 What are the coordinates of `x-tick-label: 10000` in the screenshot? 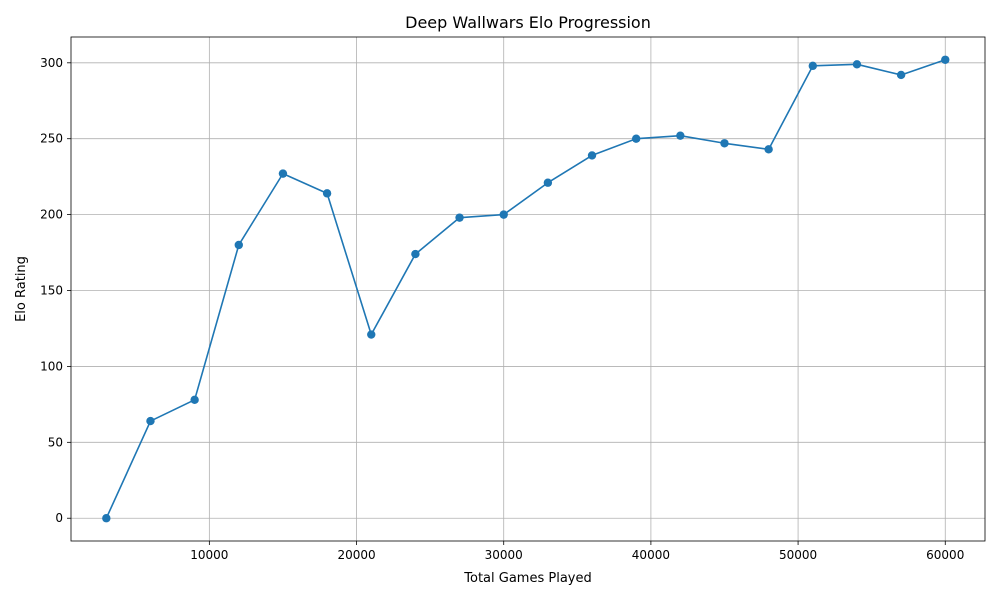 It's located at (209, 555).